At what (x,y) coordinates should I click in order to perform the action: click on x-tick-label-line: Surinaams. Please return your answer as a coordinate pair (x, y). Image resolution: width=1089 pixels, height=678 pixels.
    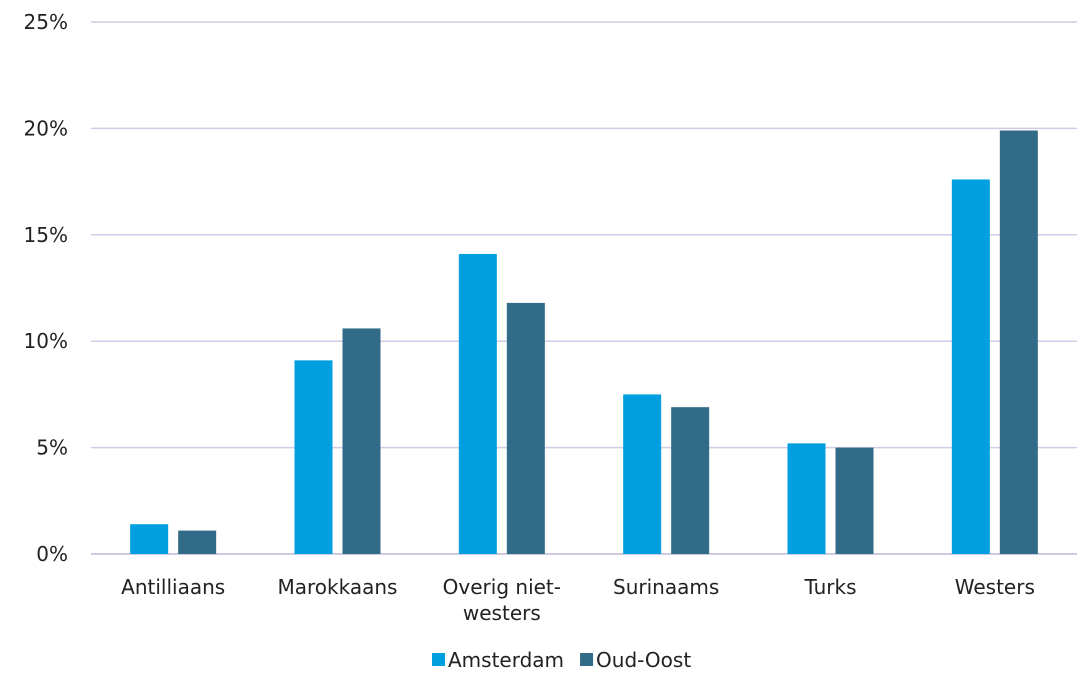
    Looking at the image, I should click on (666, 587).